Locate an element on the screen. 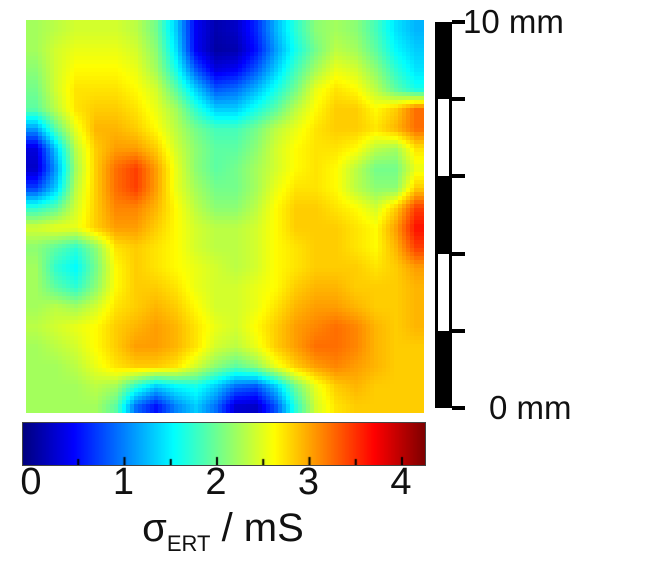  colorbar-title: σERT / mS is located at coordinates (223, 531).